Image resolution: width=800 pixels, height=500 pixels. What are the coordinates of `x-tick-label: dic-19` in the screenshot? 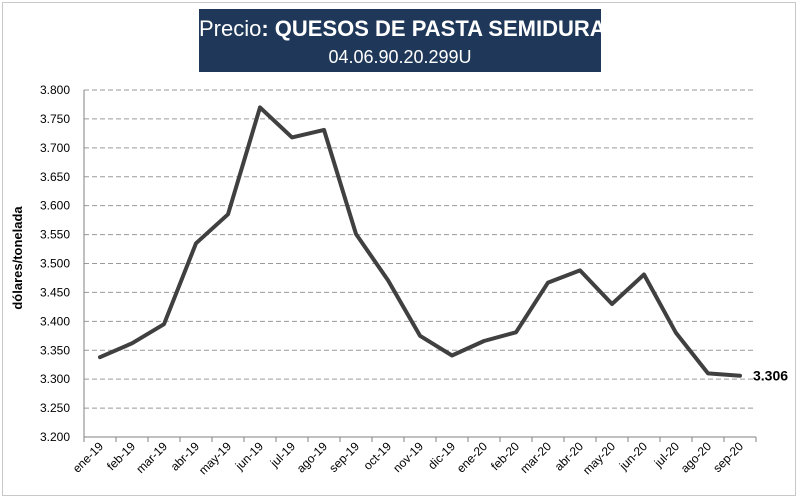 It's located at (441, 455).